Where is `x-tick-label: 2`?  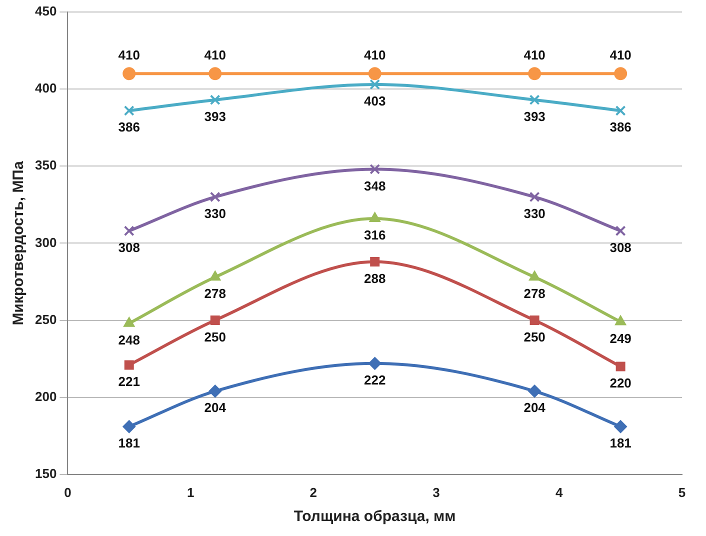
x-tick-label: 2 is located at coordinates (314, 492).